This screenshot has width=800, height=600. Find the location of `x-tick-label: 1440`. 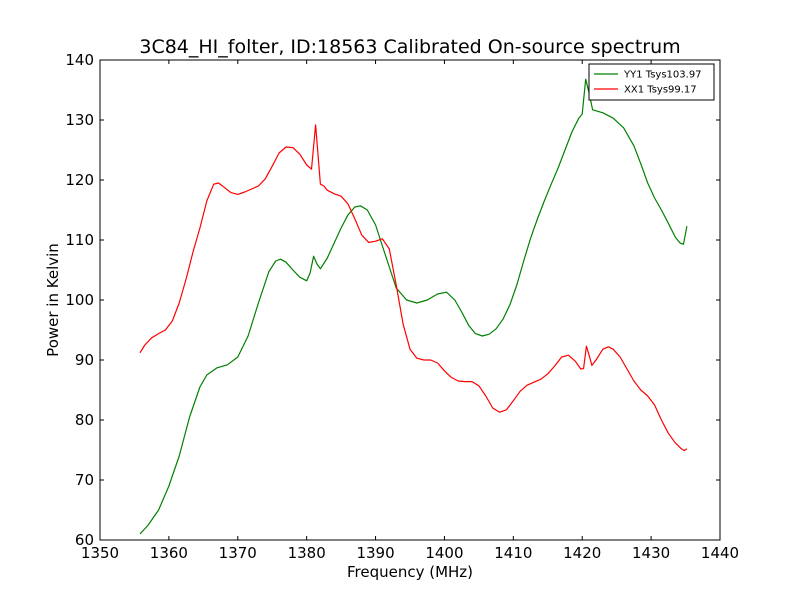

x-tick-label: 1440 is located at coordinates (720, 553).